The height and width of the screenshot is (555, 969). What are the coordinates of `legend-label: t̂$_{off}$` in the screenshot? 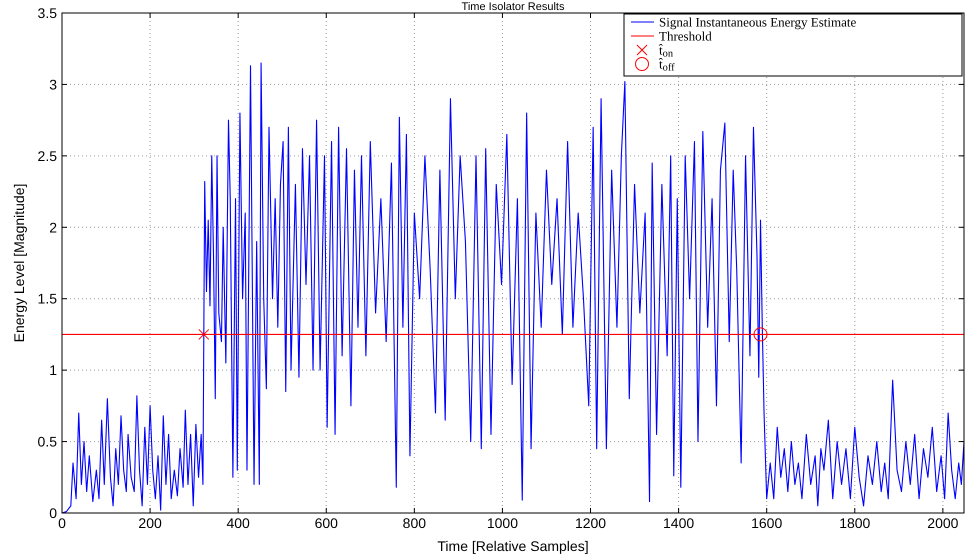 It's located at (667, 65).